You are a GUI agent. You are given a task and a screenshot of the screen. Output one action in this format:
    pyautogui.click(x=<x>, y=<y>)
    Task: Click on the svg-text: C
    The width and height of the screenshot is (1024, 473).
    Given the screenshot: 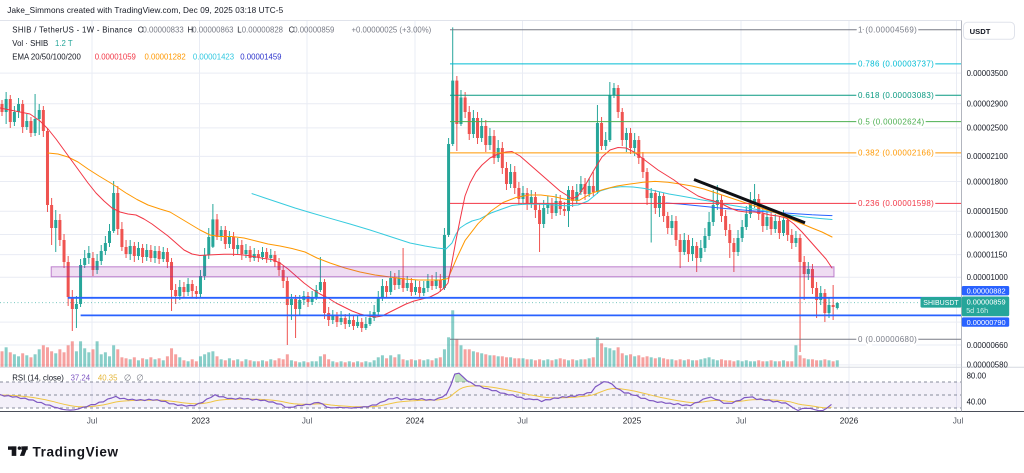 What is the action you would take?
    pyautogui.click(x=292, y=30)
    